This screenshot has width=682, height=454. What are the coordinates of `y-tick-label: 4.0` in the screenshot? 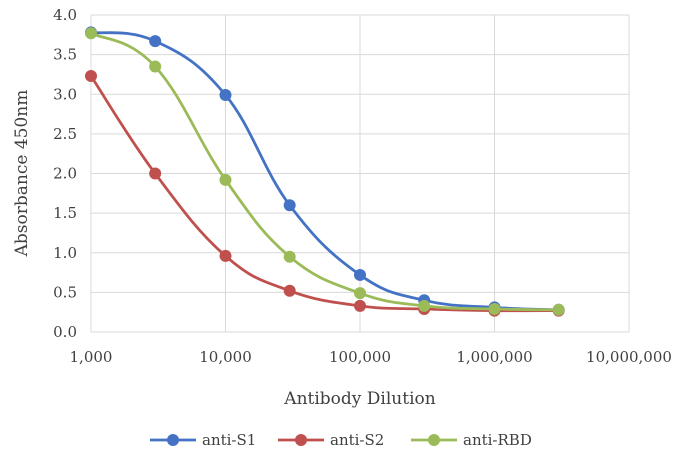 It's located at (65, 15).